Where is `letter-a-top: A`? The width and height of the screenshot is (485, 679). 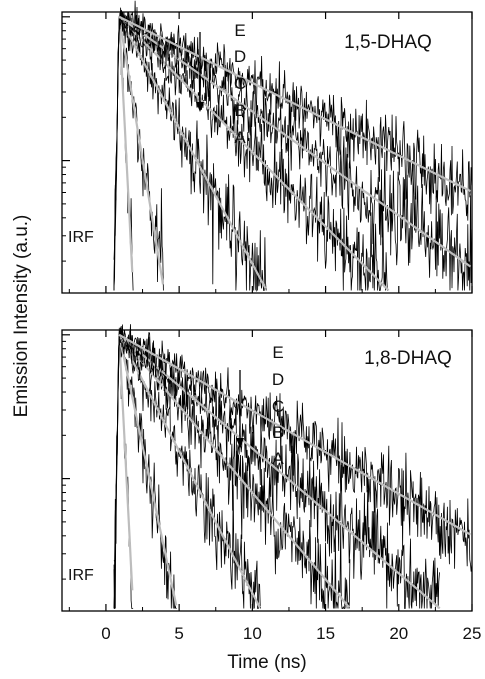 letter-a-top: A is located at coordinates (240, 137).